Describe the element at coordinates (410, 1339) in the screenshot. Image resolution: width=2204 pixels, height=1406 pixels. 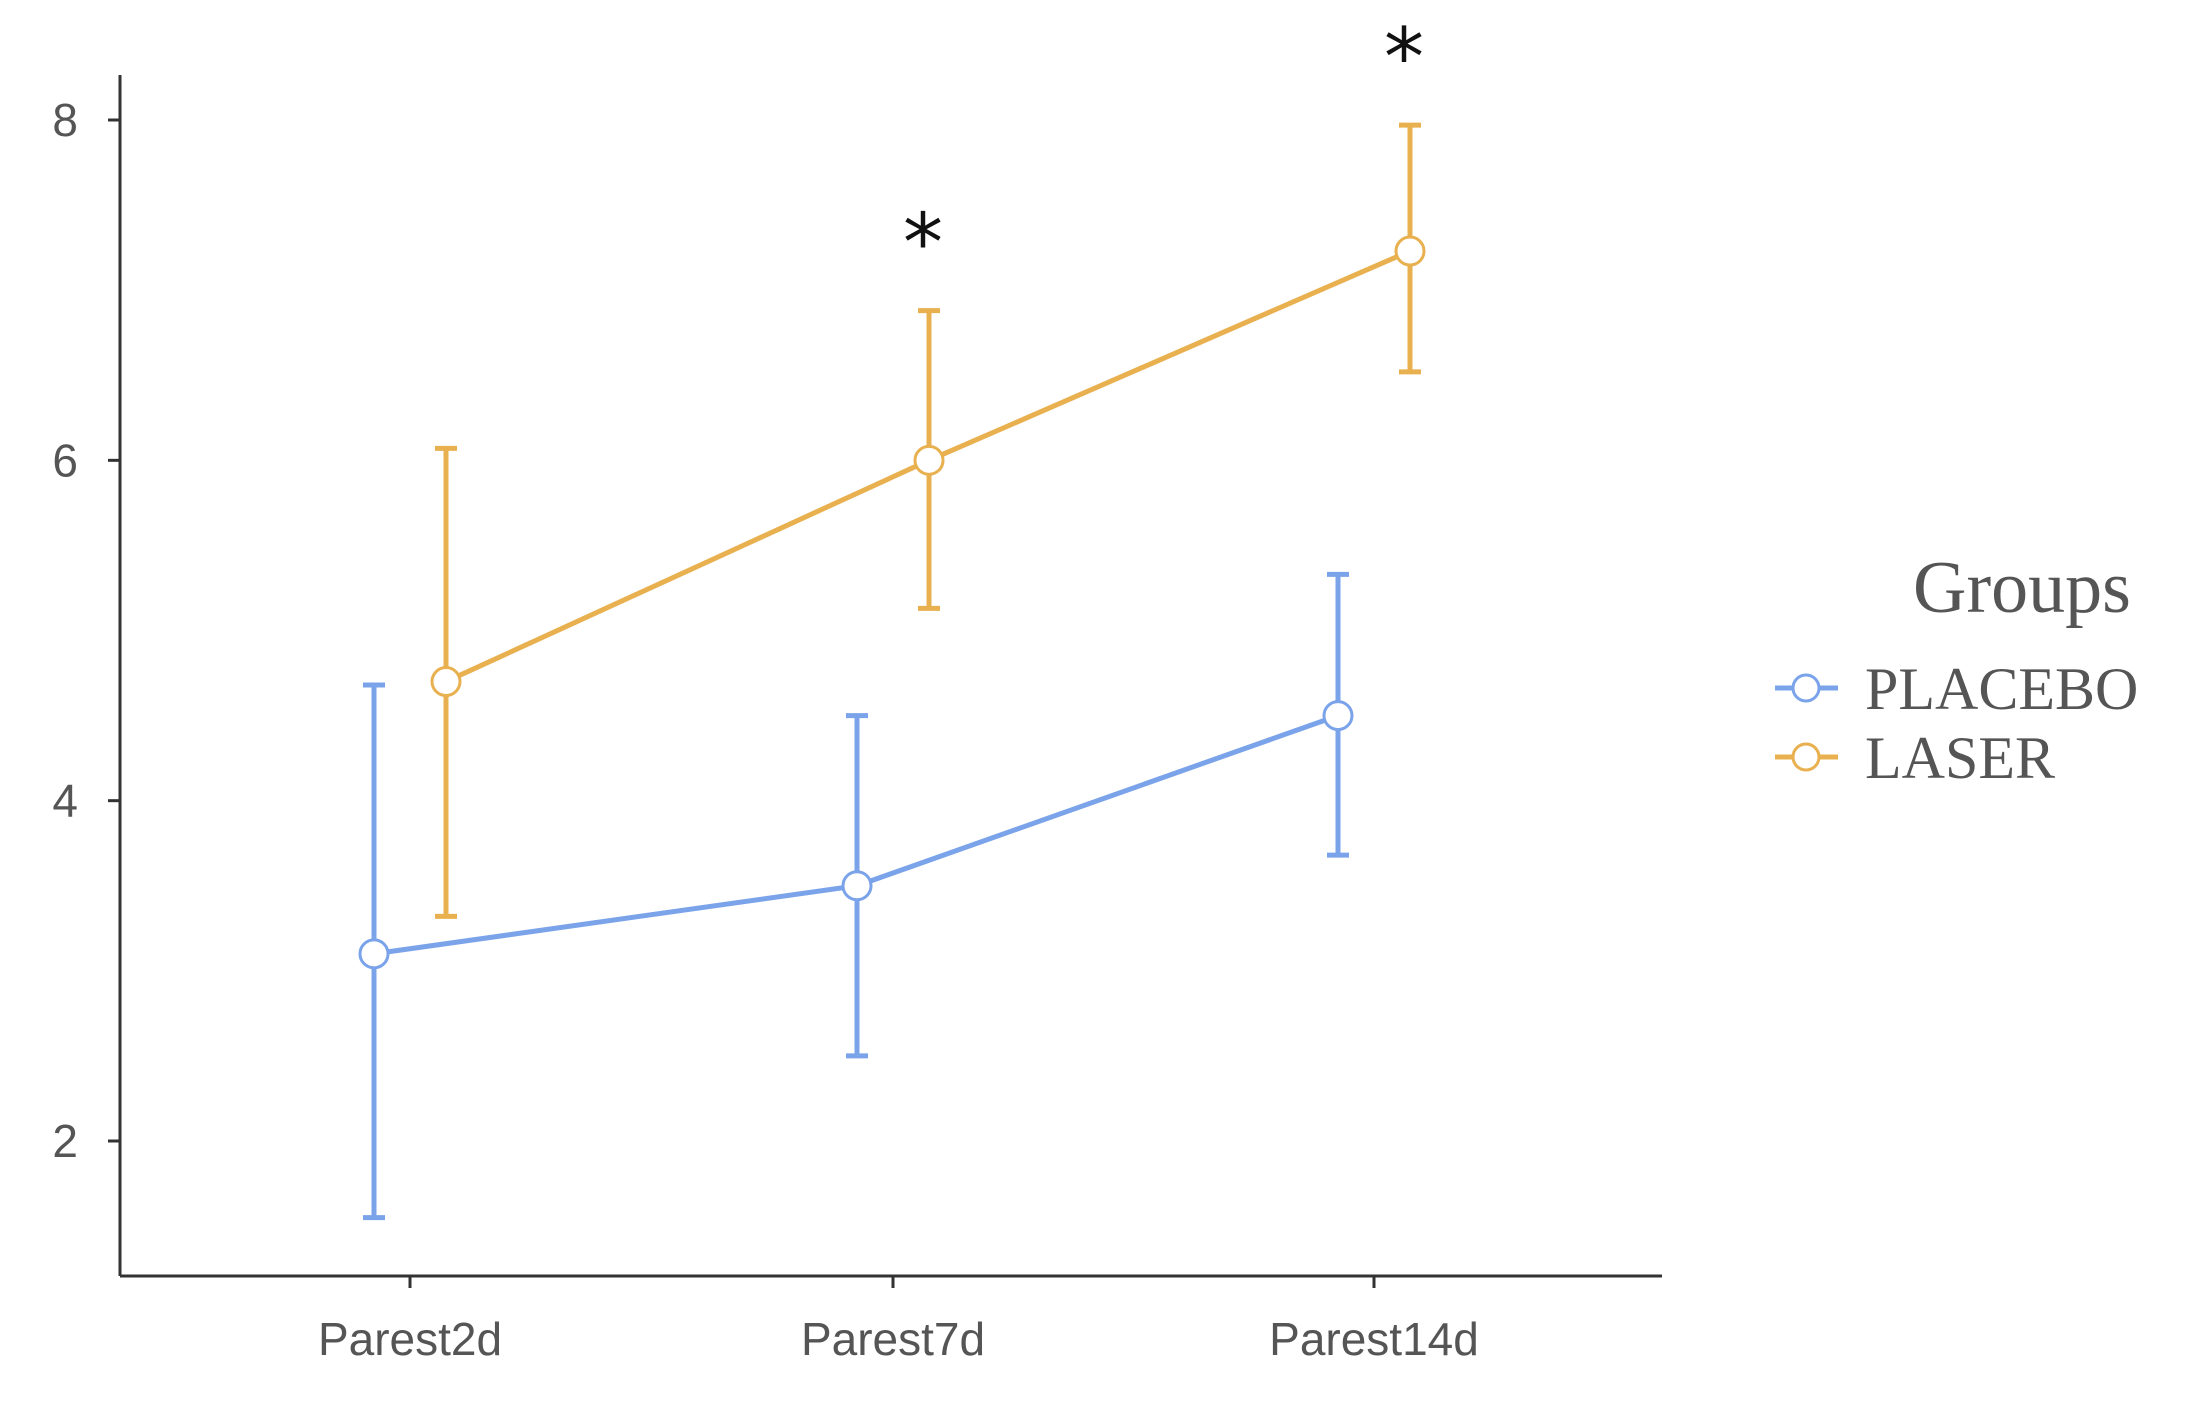
I see `x-tick-label: Parest2d` at that location.